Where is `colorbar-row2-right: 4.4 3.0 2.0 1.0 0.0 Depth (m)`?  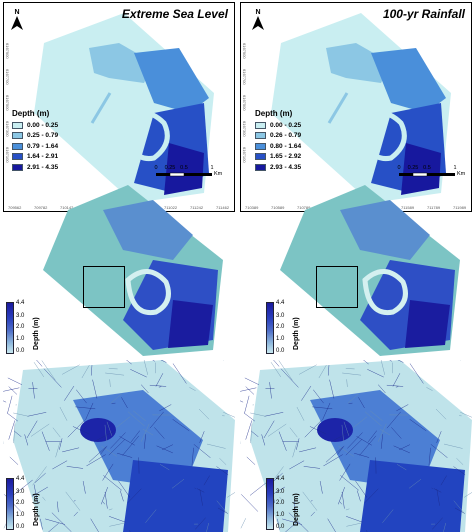 colorbar-row2-right: 4.4 3.0 2.0 1.0 0.0 Depth (m) is located at coordinates (286, 328).